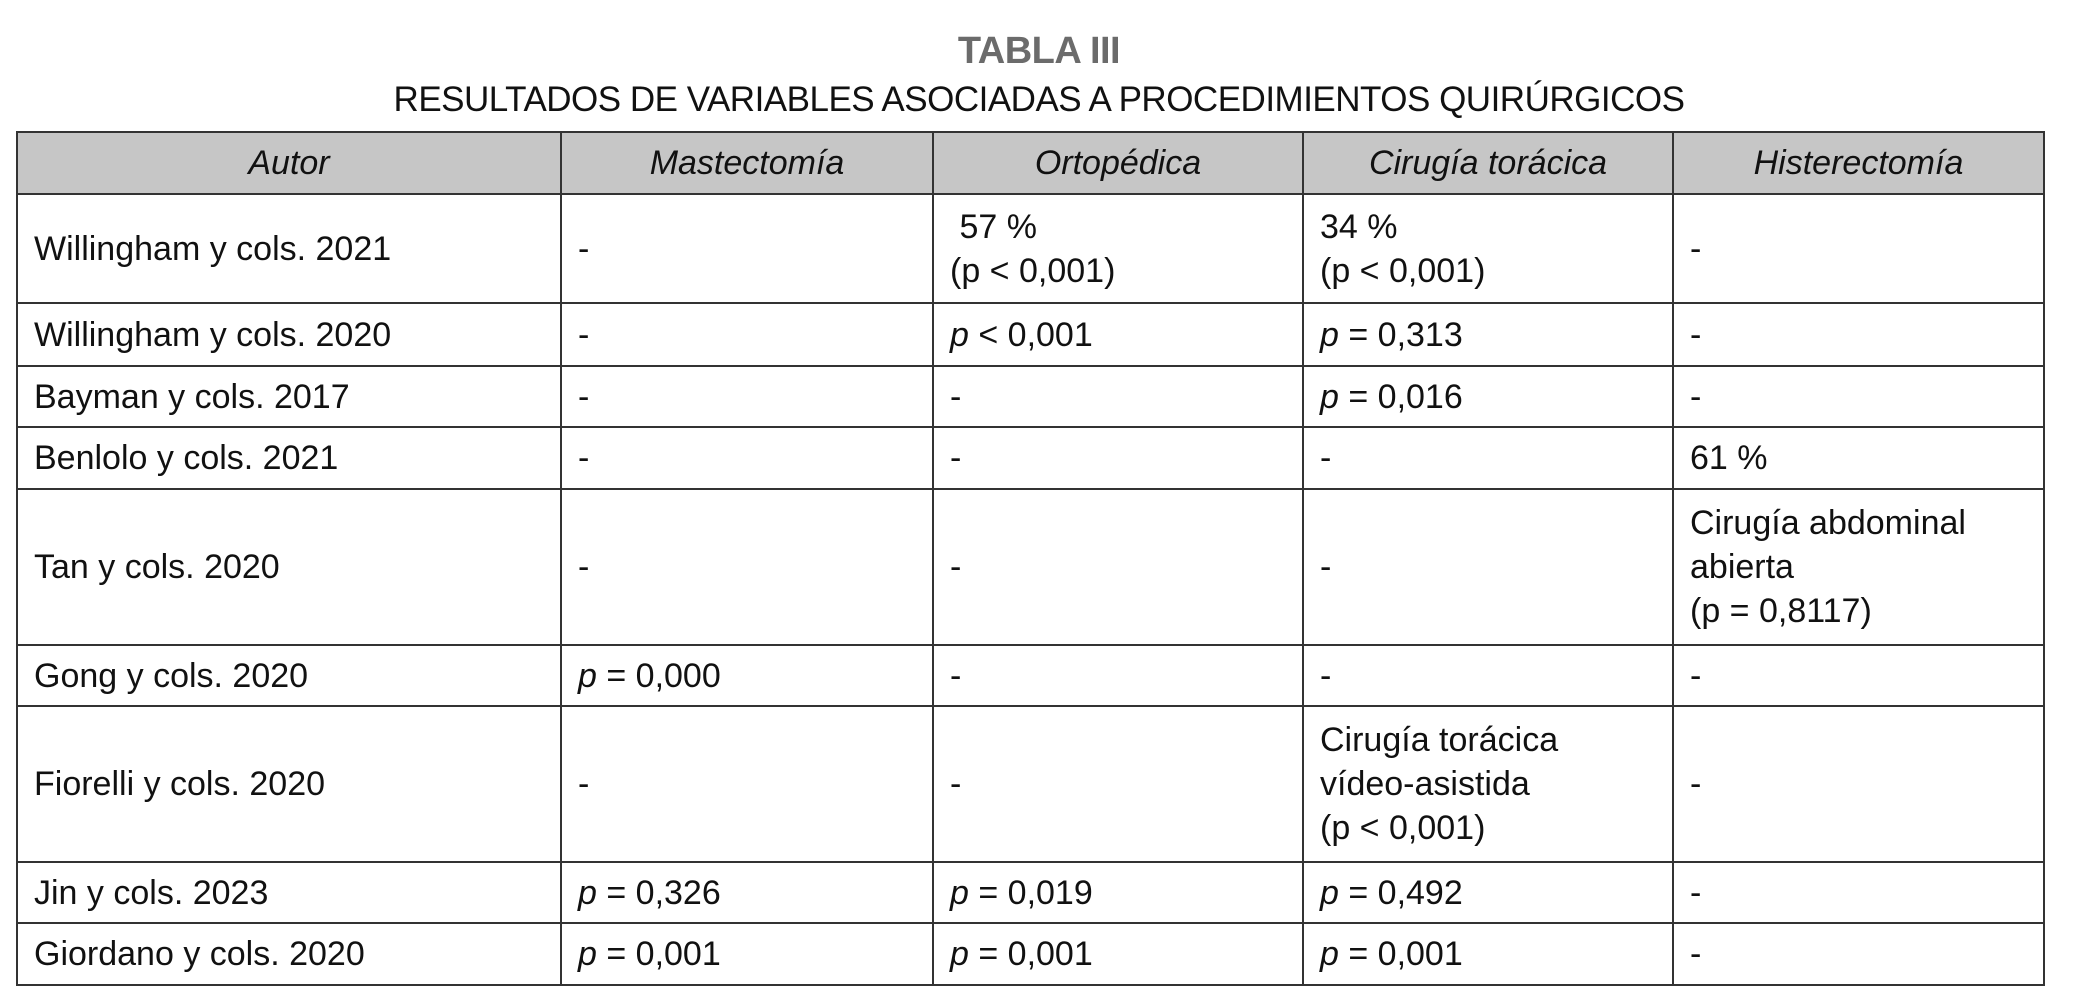  What do you see at coordinates (1391, 892) in the screenshot?
I see `cell-text: p = 0,492` at bounding box center [1391, 892].